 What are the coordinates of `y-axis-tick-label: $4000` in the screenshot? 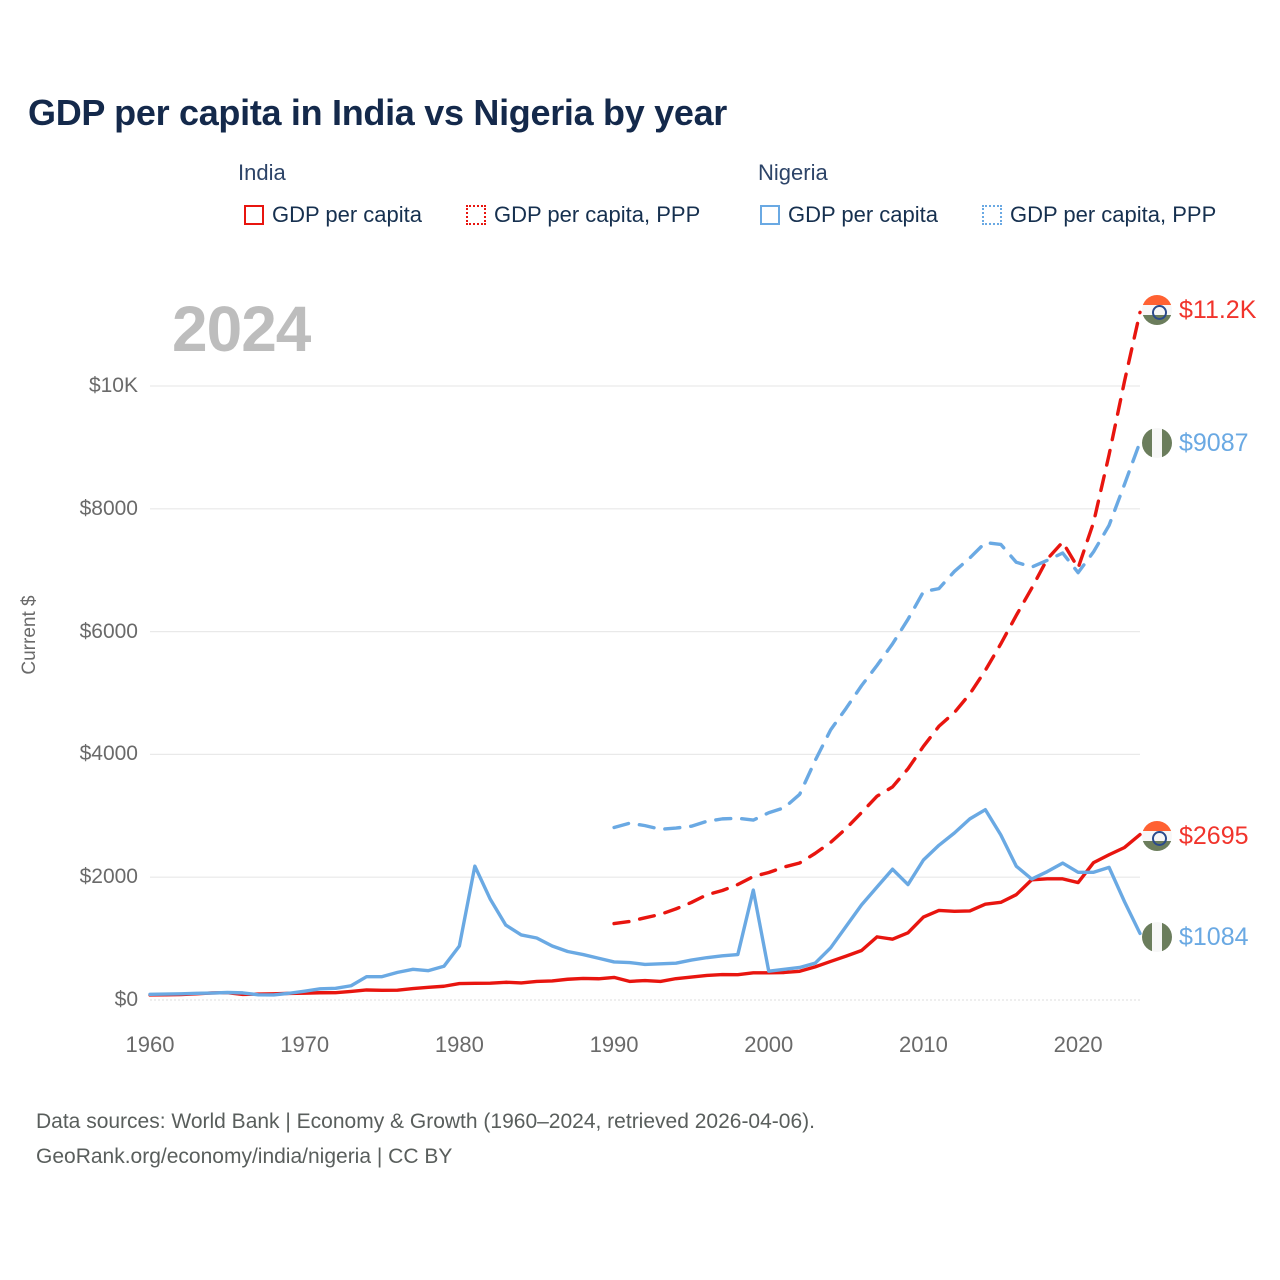 It's located at (108, 754).